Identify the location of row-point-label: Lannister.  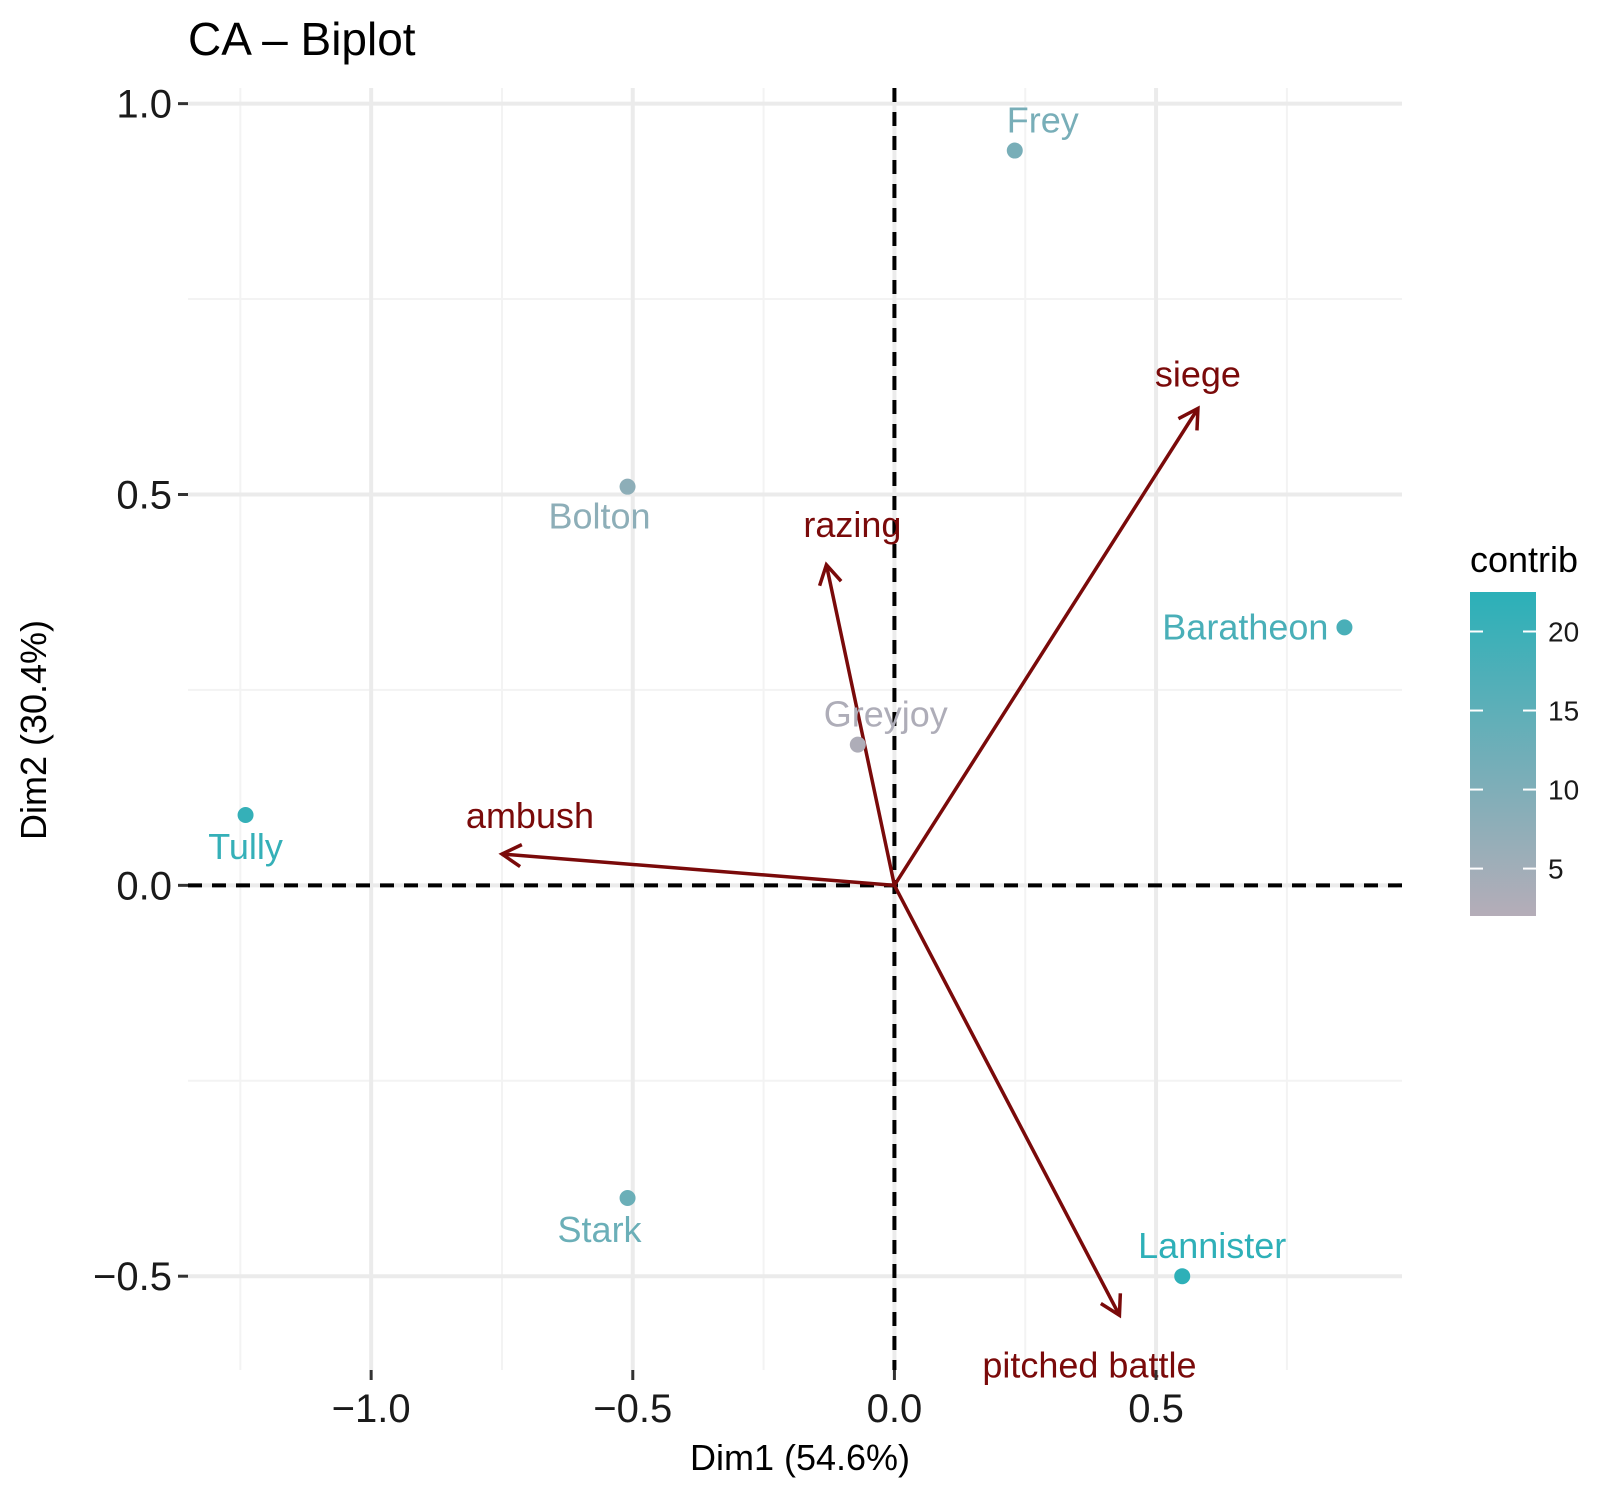
(1212, 1245).